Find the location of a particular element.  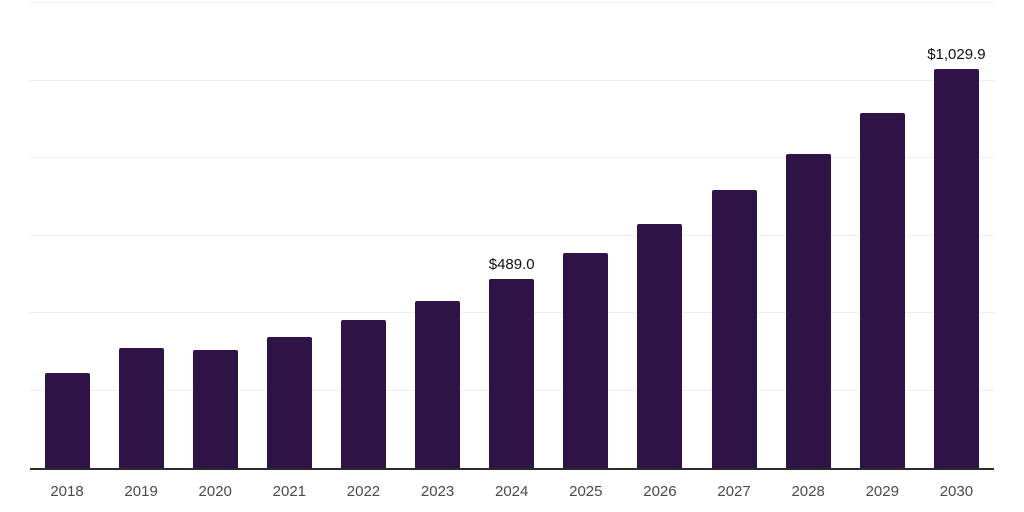

bar-2022 is located at coordinates (363, 394).